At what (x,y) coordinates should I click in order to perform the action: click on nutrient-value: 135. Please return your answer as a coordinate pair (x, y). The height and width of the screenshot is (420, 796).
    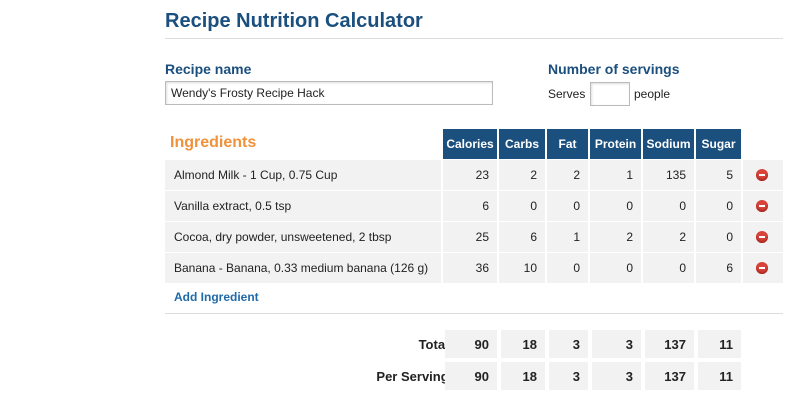
    Looking at the image, I should click on (675, 175).